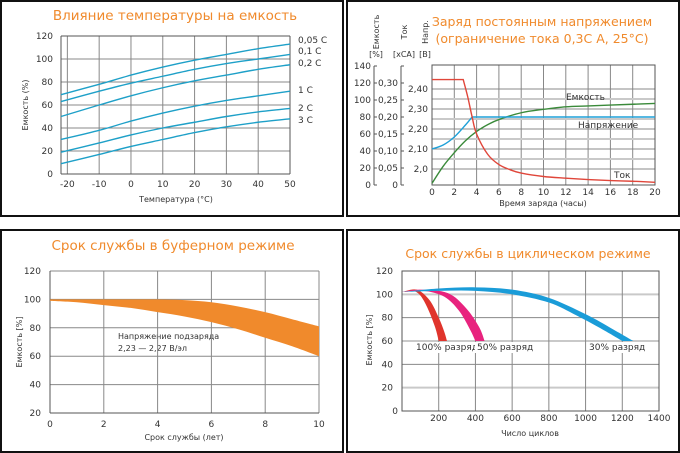 The height and width of the screenshot is (453, 680). I want to click on series-label: Напряжение, so click(608, 126).